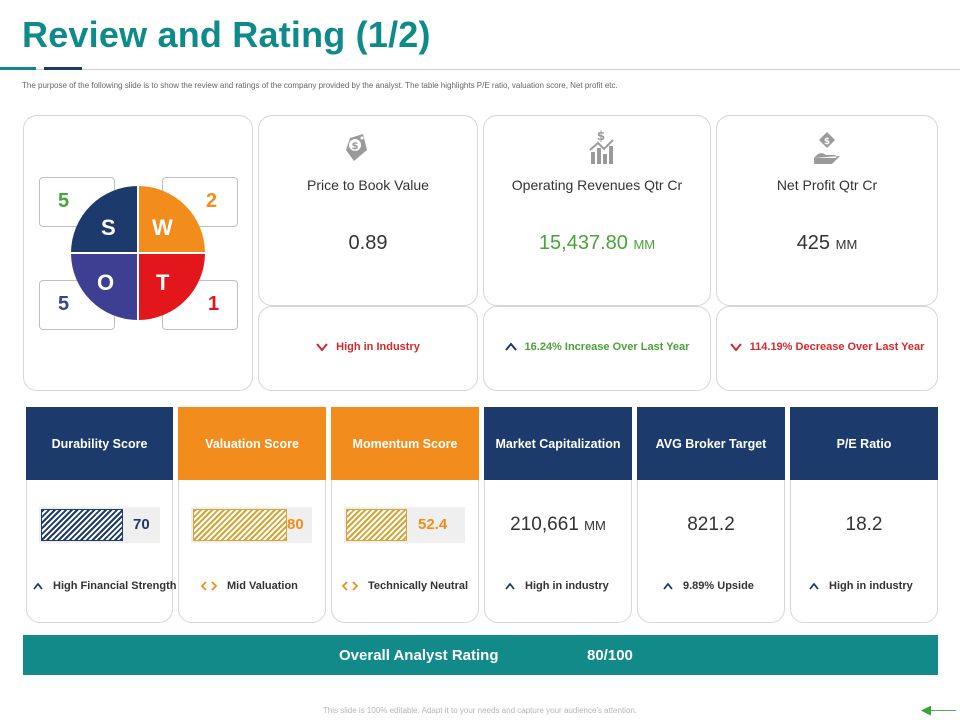 Image resolution: width=960 pixels, height=720 pixels. What do you see at coordinates (932, 709) in the screenshot?
I see `prev-slide-arrow-icon: ◀—` at bounding box center [932, 709].